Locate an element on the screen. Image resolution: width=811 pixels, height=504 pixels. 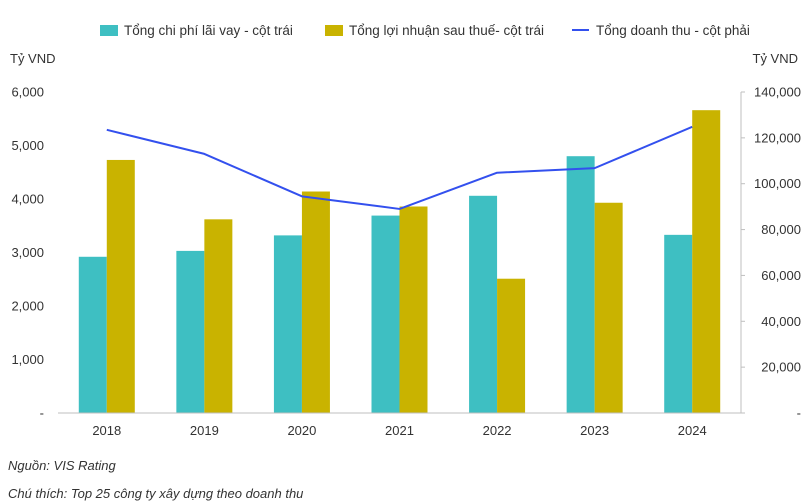
left-tick-label: - is located at coordinates (42, 413).